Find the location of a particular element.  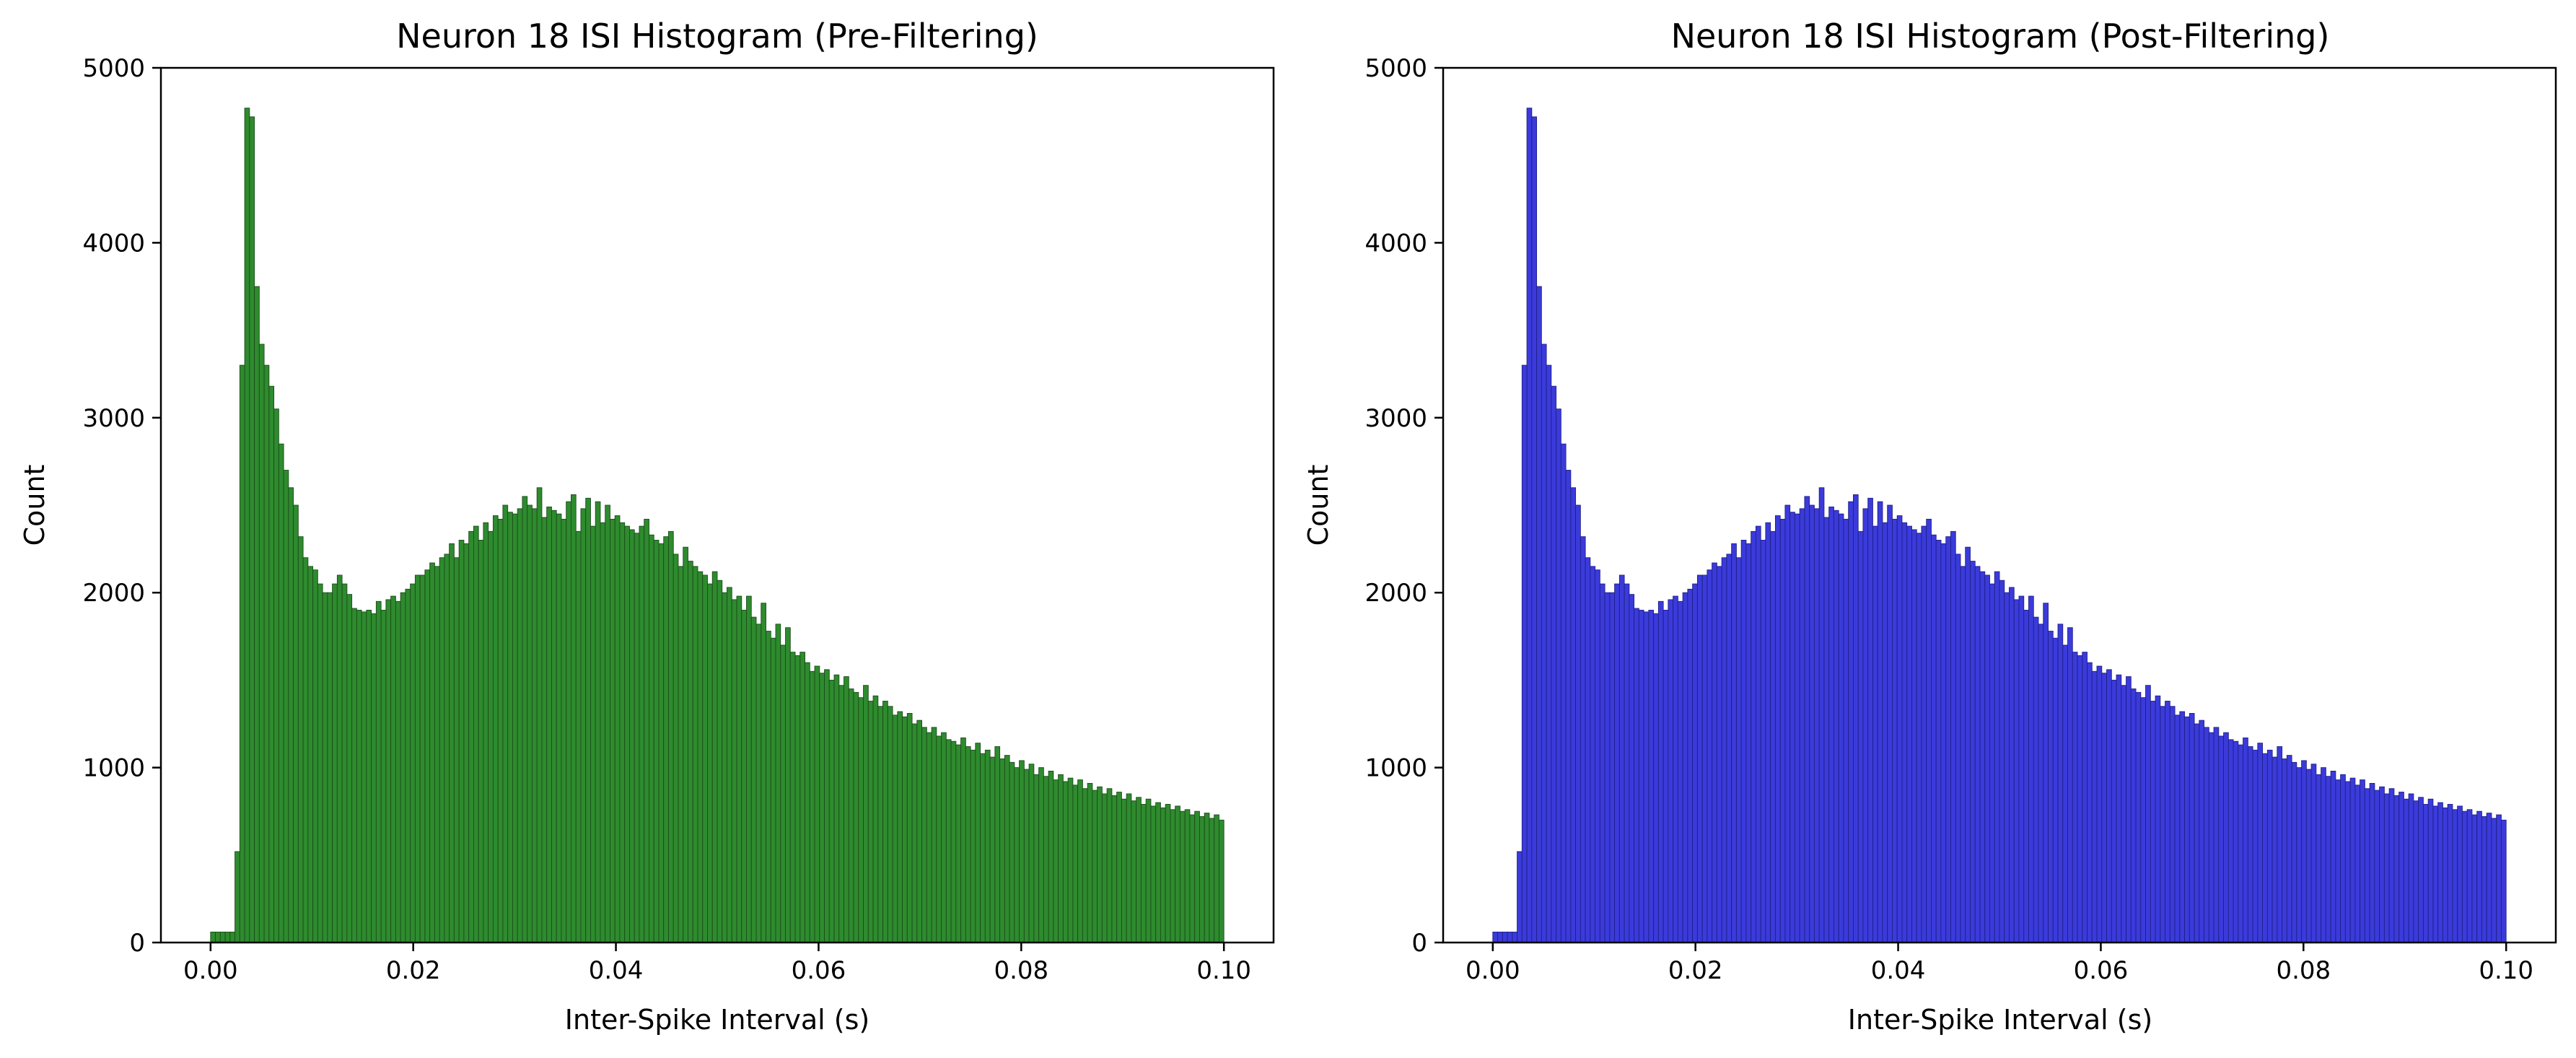

y-axis-label: Count is located at coordinates (35, 505).